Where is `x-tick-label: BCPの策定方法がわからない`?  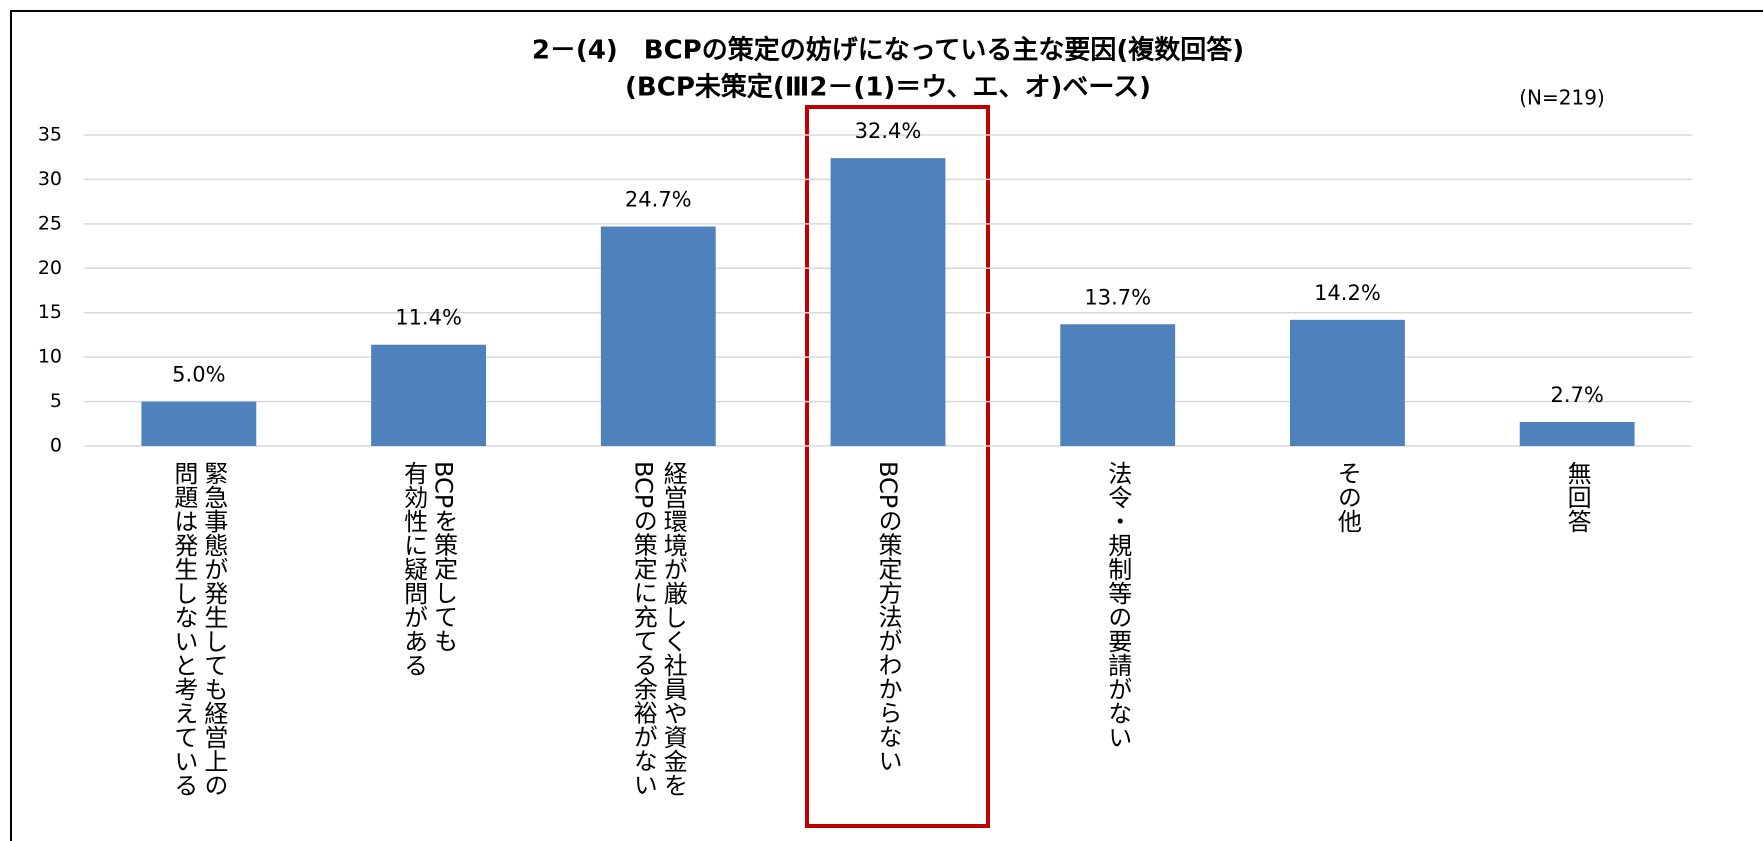
x-tick-label: BCPの策定方法がわからない is located at coordinates (888, 617).